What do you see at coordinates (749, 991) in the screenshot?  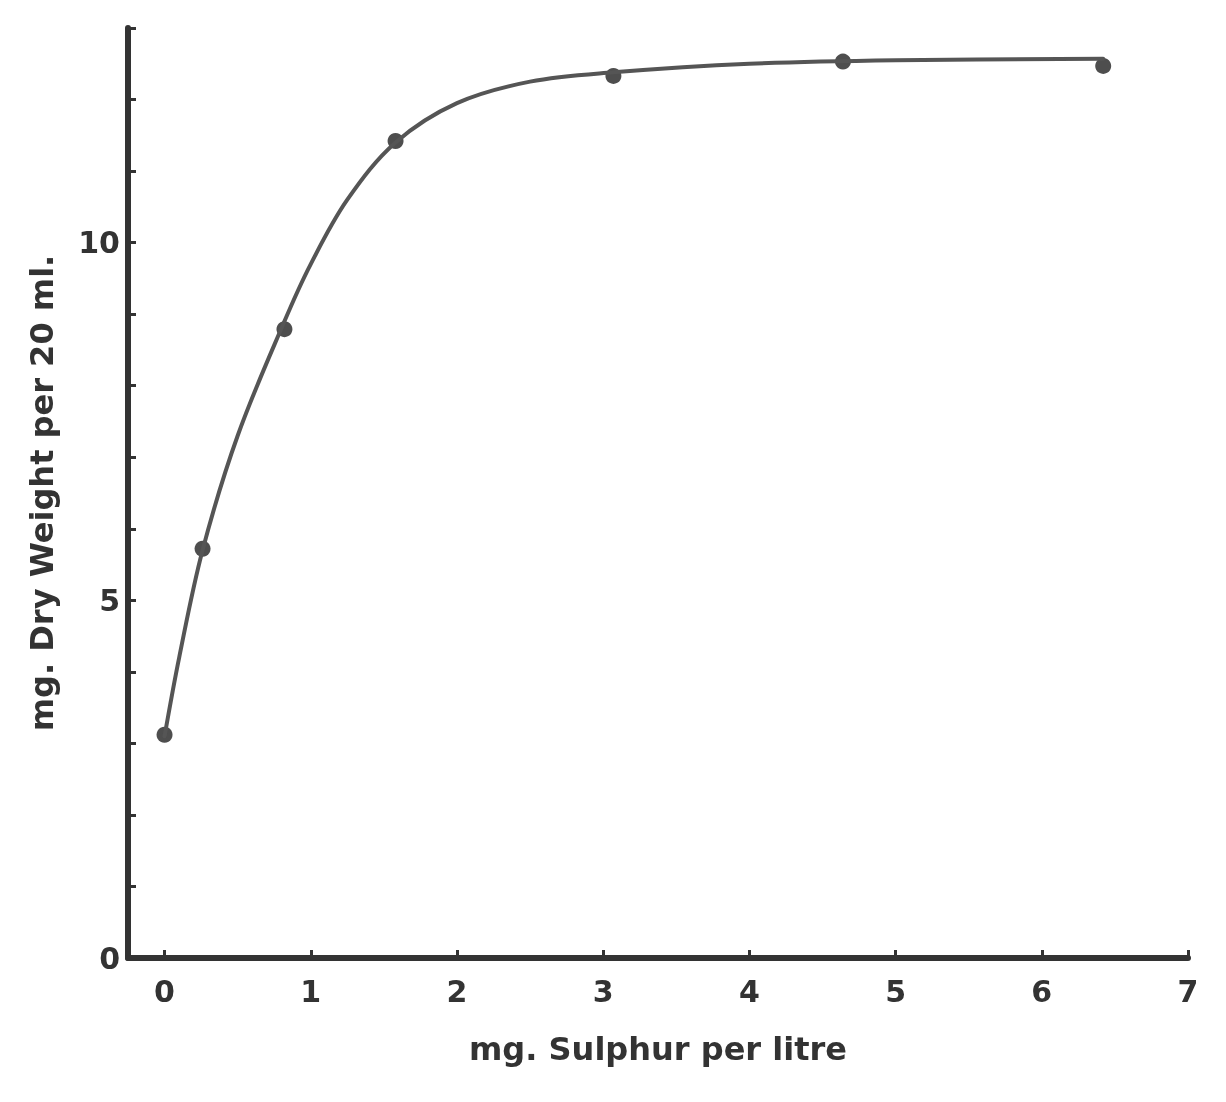 I see `x-tick-label: 4` at bounding box center [749, 991].